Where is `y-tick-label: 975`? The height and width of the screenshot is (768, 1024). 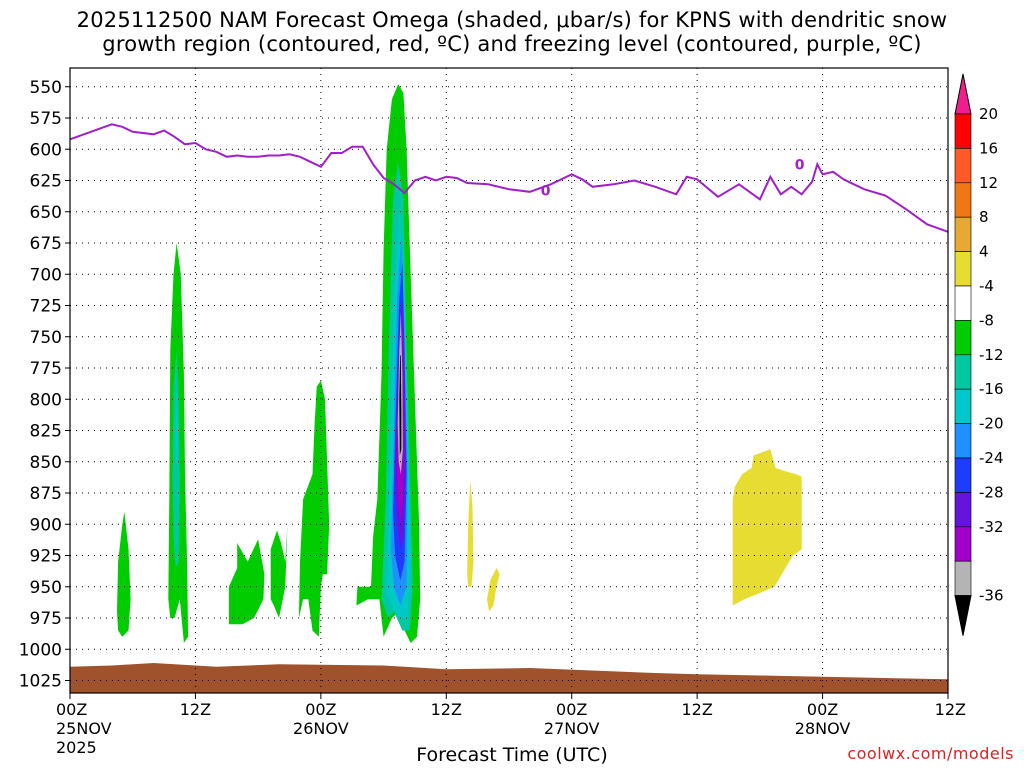 y-tick-label: 975 is located at coordinates (46, 619).